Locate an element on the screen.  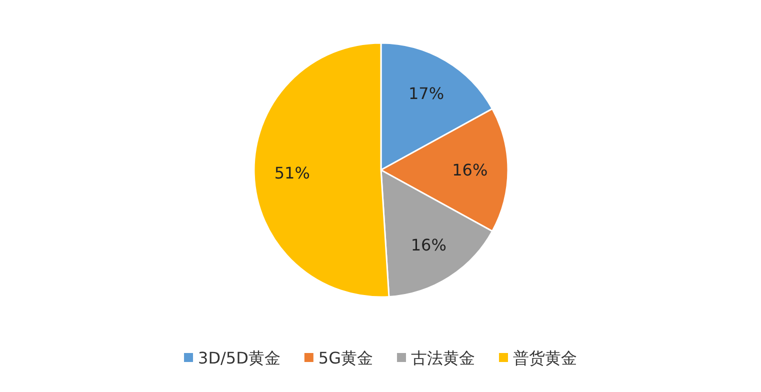
legend-label: 5G黄金 is located at coordinates (345, 358).